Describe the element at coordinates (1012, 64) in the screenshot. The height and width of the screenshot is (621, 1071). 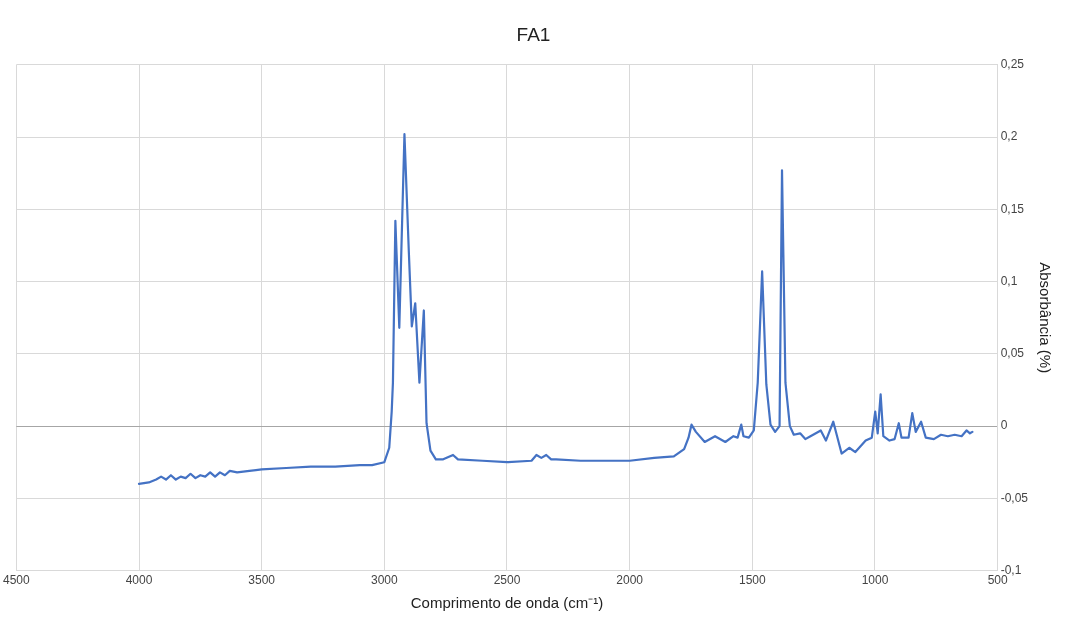
I see `y-tick-label: 0,25` at that location.